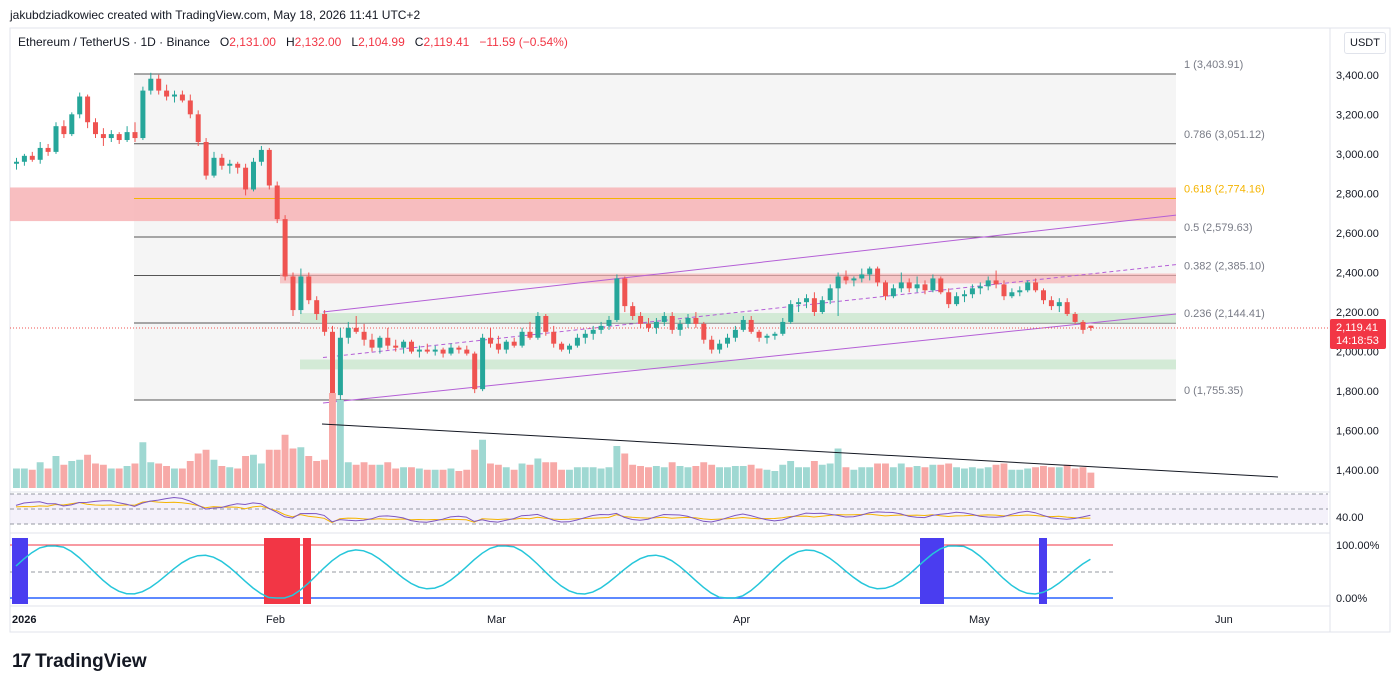 This screenshot has width=1400, height=690. I want to click on symbol-title: Ethereum / TetherUS · 1D · Binance, so click(114, 42).